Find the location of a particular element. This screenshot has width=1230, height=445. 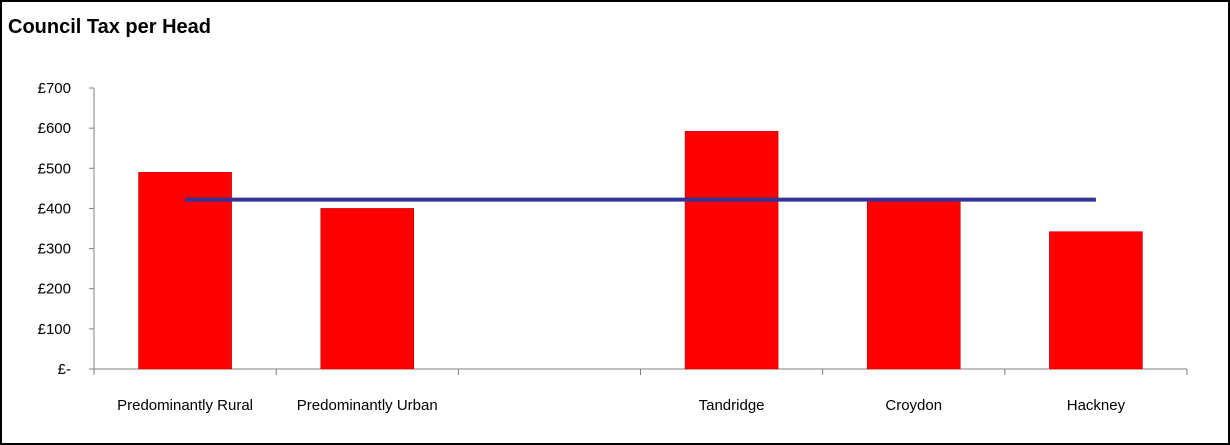

bar-tandridge is located at coordinates (731, 250).